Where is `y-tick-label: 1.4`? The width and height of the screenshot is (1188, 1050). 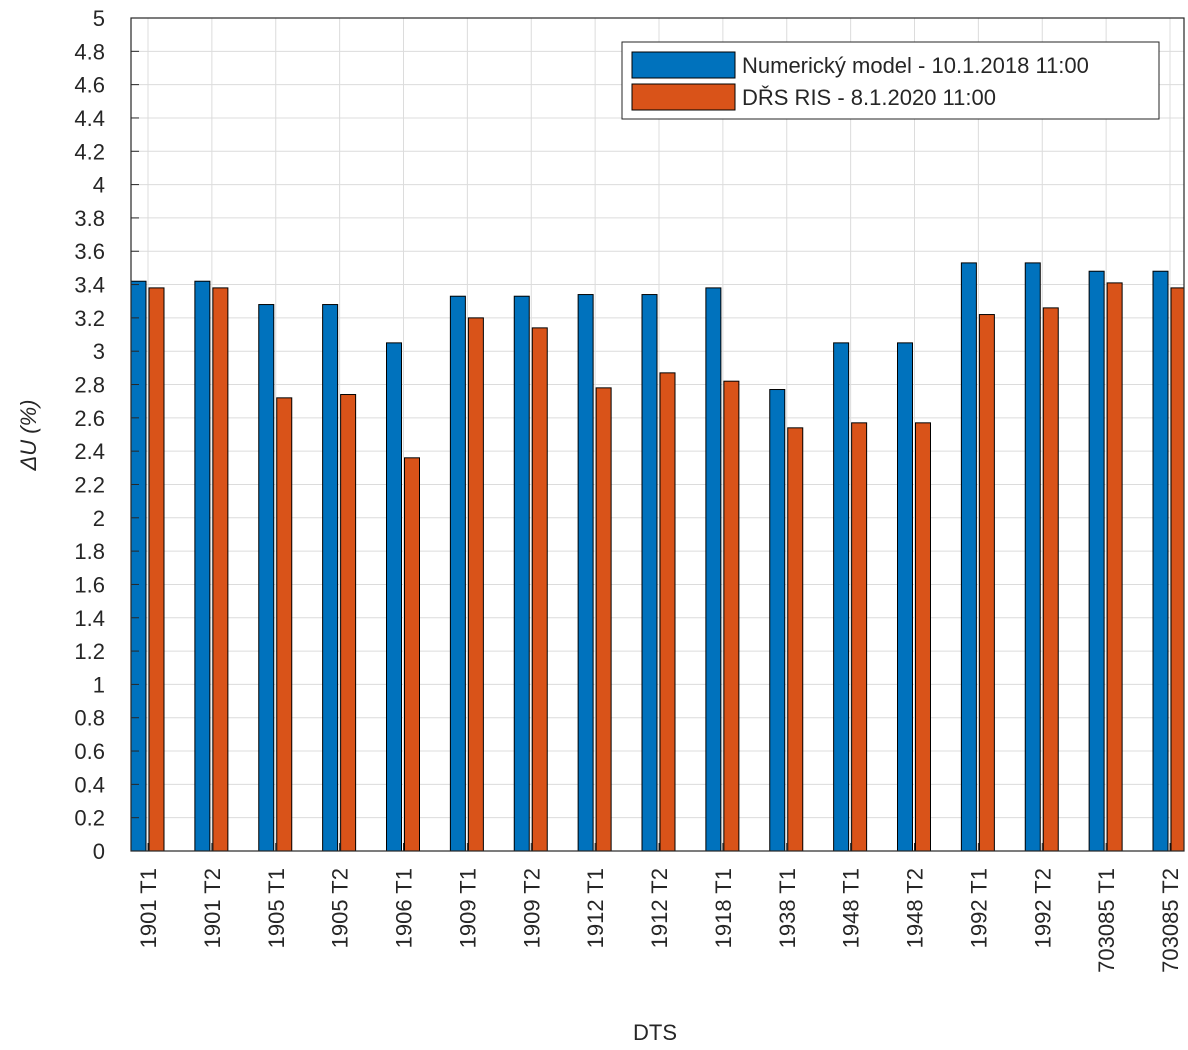
y-tick-label: 1.4 is located at coordinates (89, 618).